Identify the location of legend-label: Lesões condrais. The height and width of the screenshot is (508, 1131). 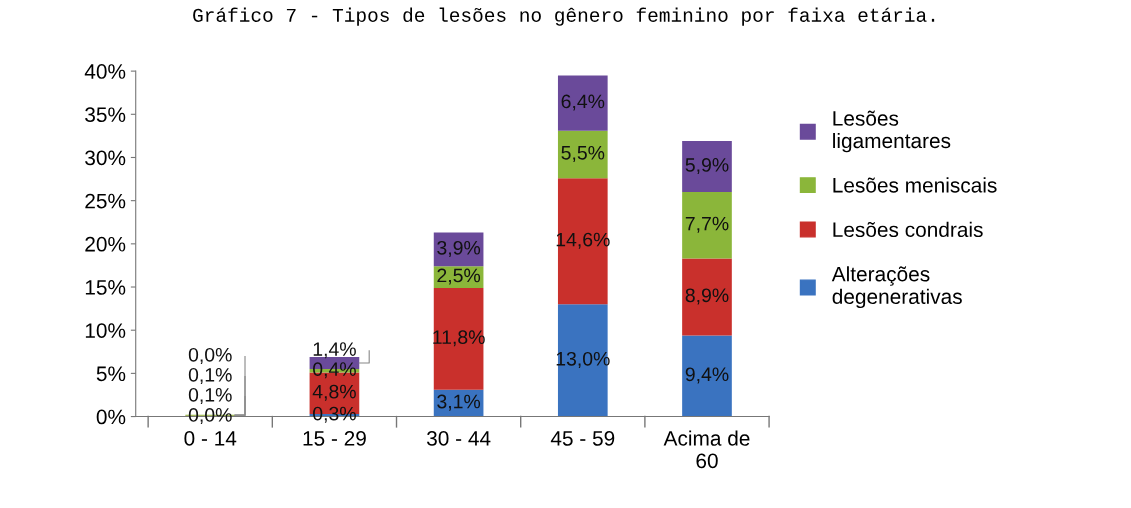
(908, 229).